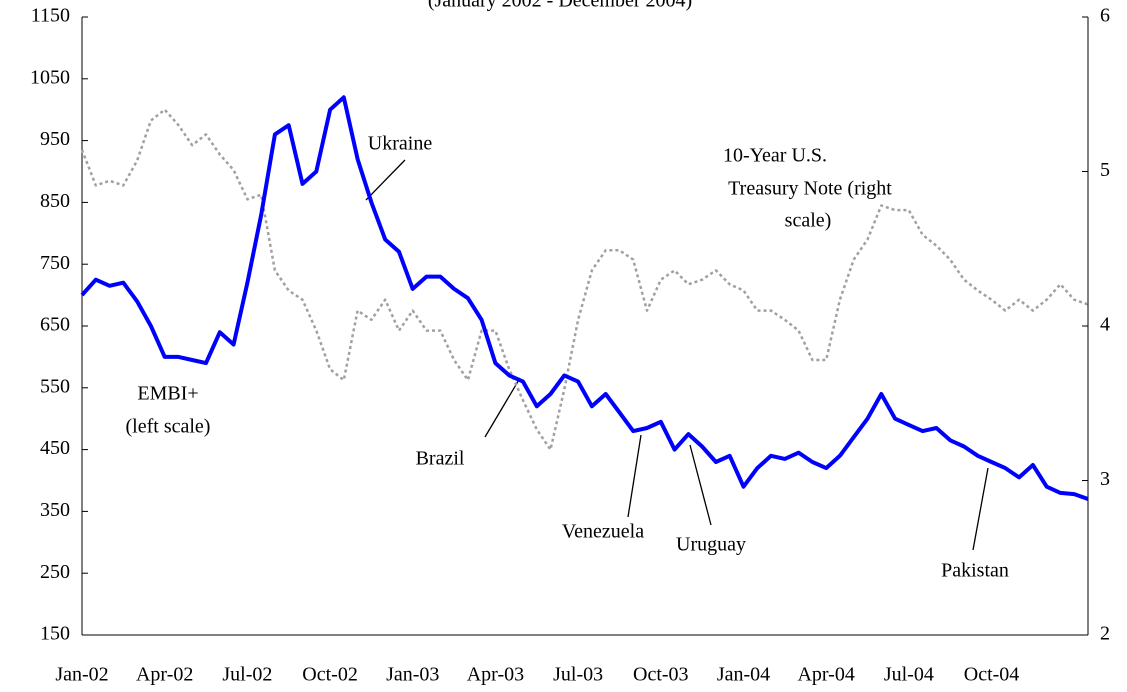 The image size is (1127, 692). I want to click on x-tick-label: Oct-02, so click(330, 675).